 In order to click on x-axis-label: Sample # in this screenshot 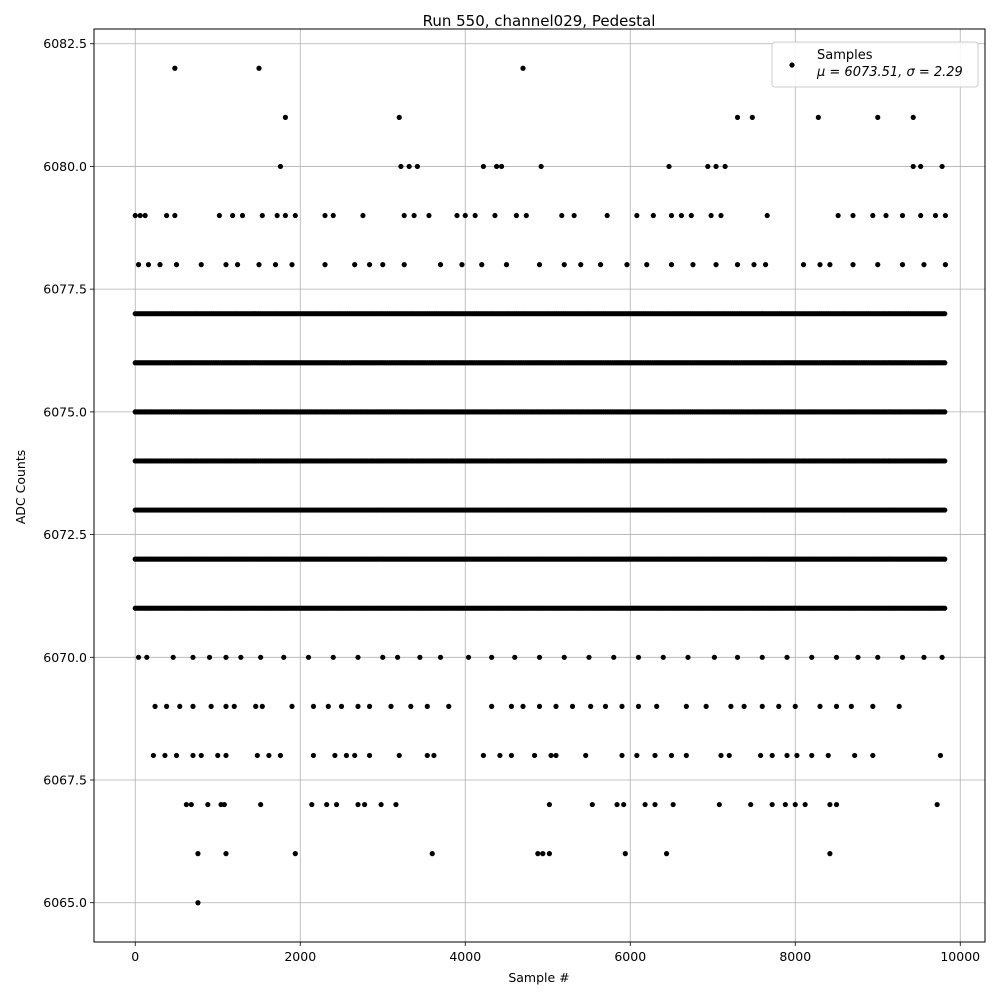, I will do `click(538, 977)`.